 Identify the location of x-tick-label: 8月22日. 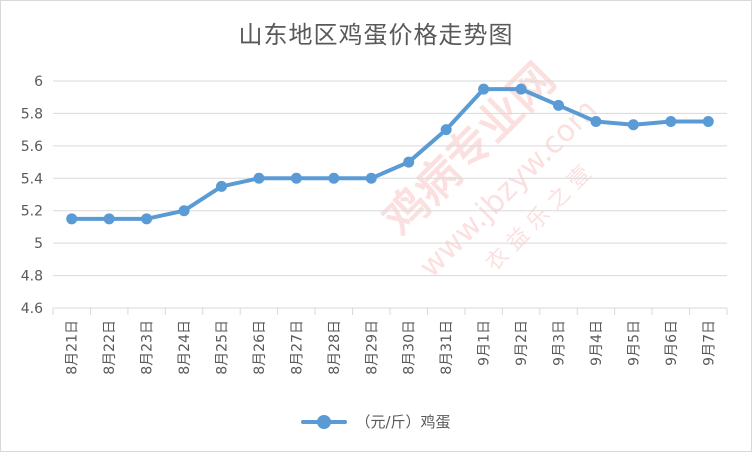
(110, 347).